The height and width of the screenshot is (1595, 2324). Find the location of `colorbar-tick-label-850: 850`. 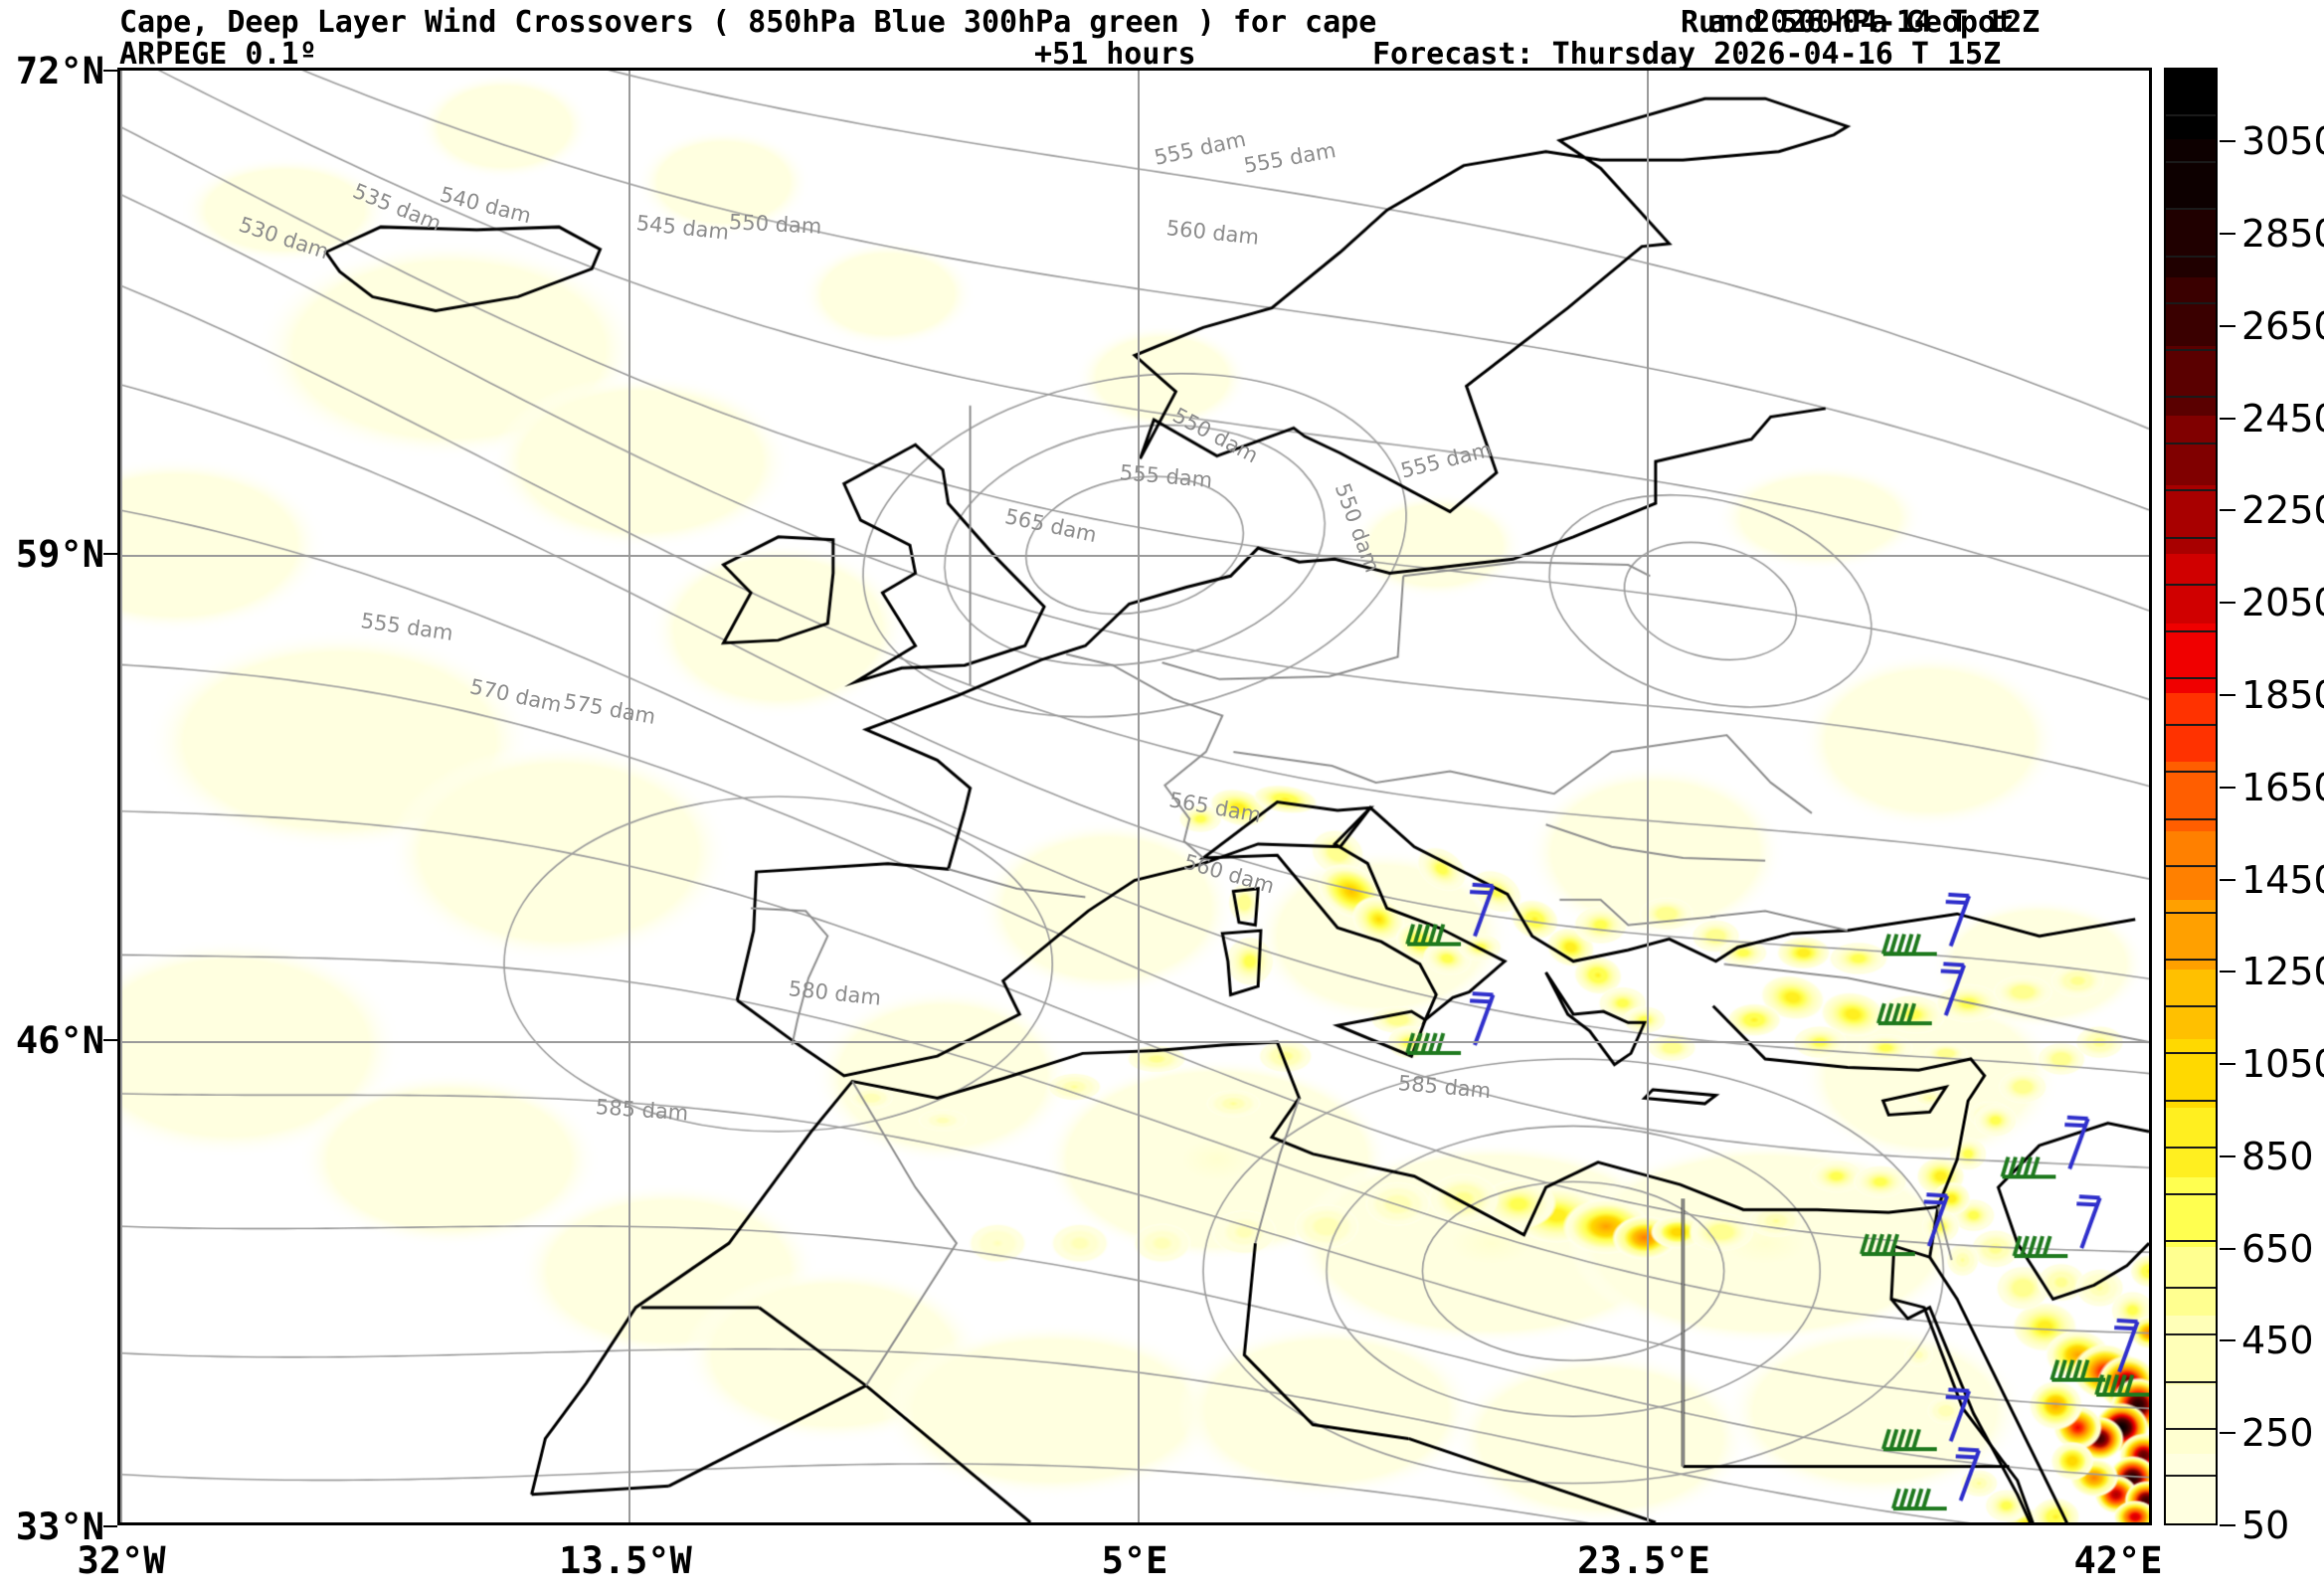

colorbar-tick-label-850: 850 is located at coordinates (2277, 1156).